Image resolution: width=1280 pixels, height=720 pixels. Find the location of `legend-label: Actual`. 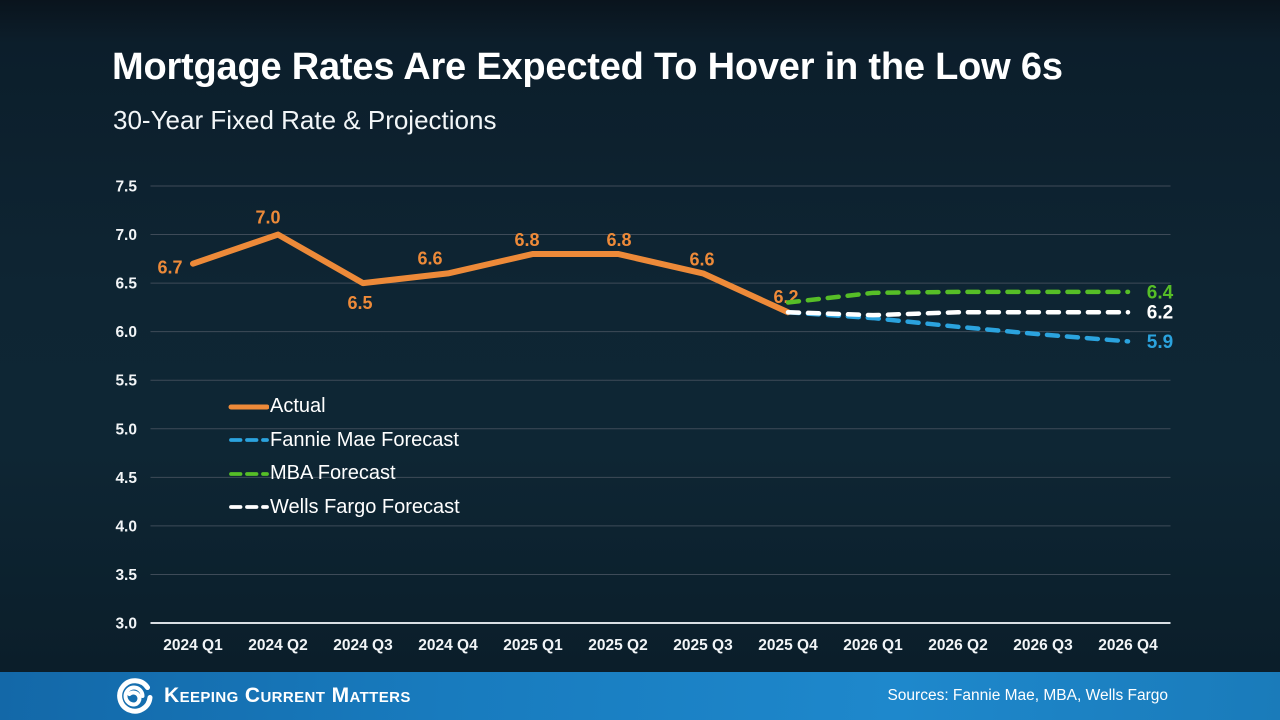

legend-label: Actual is located at coordinates (298, 406).